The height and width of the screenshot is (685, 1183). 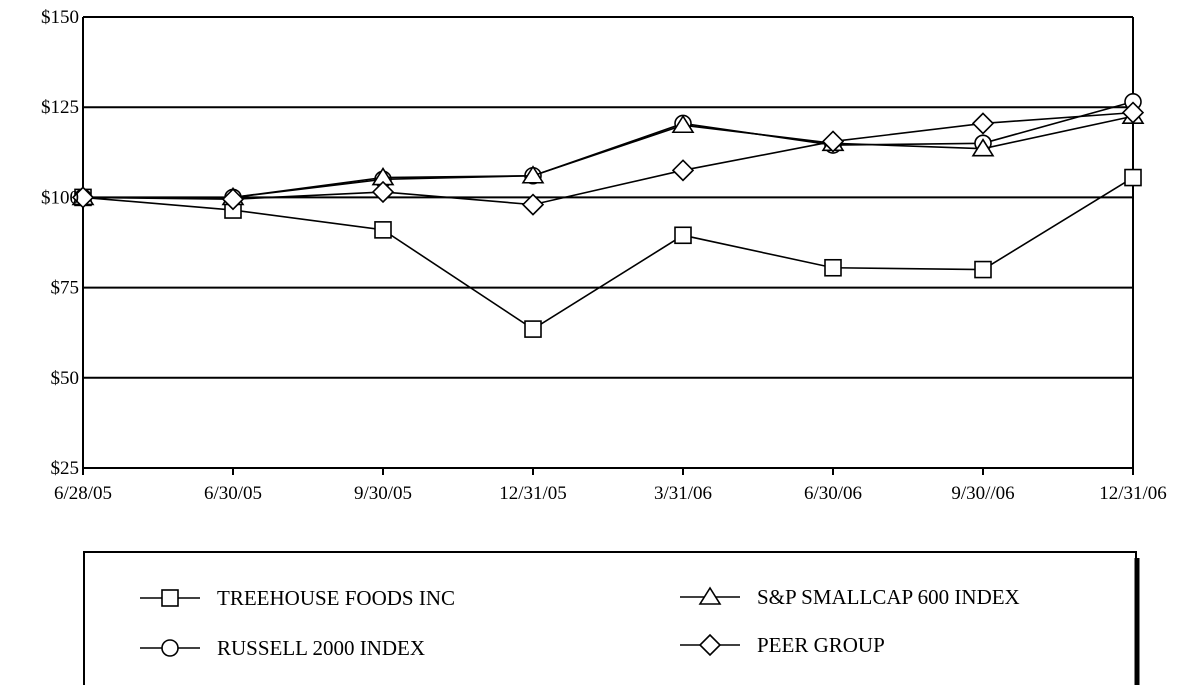 What do you see at coordinates (60, 197) in the screenshot?
I see `y-tick-label: $100` at bounding box center [60, 197].